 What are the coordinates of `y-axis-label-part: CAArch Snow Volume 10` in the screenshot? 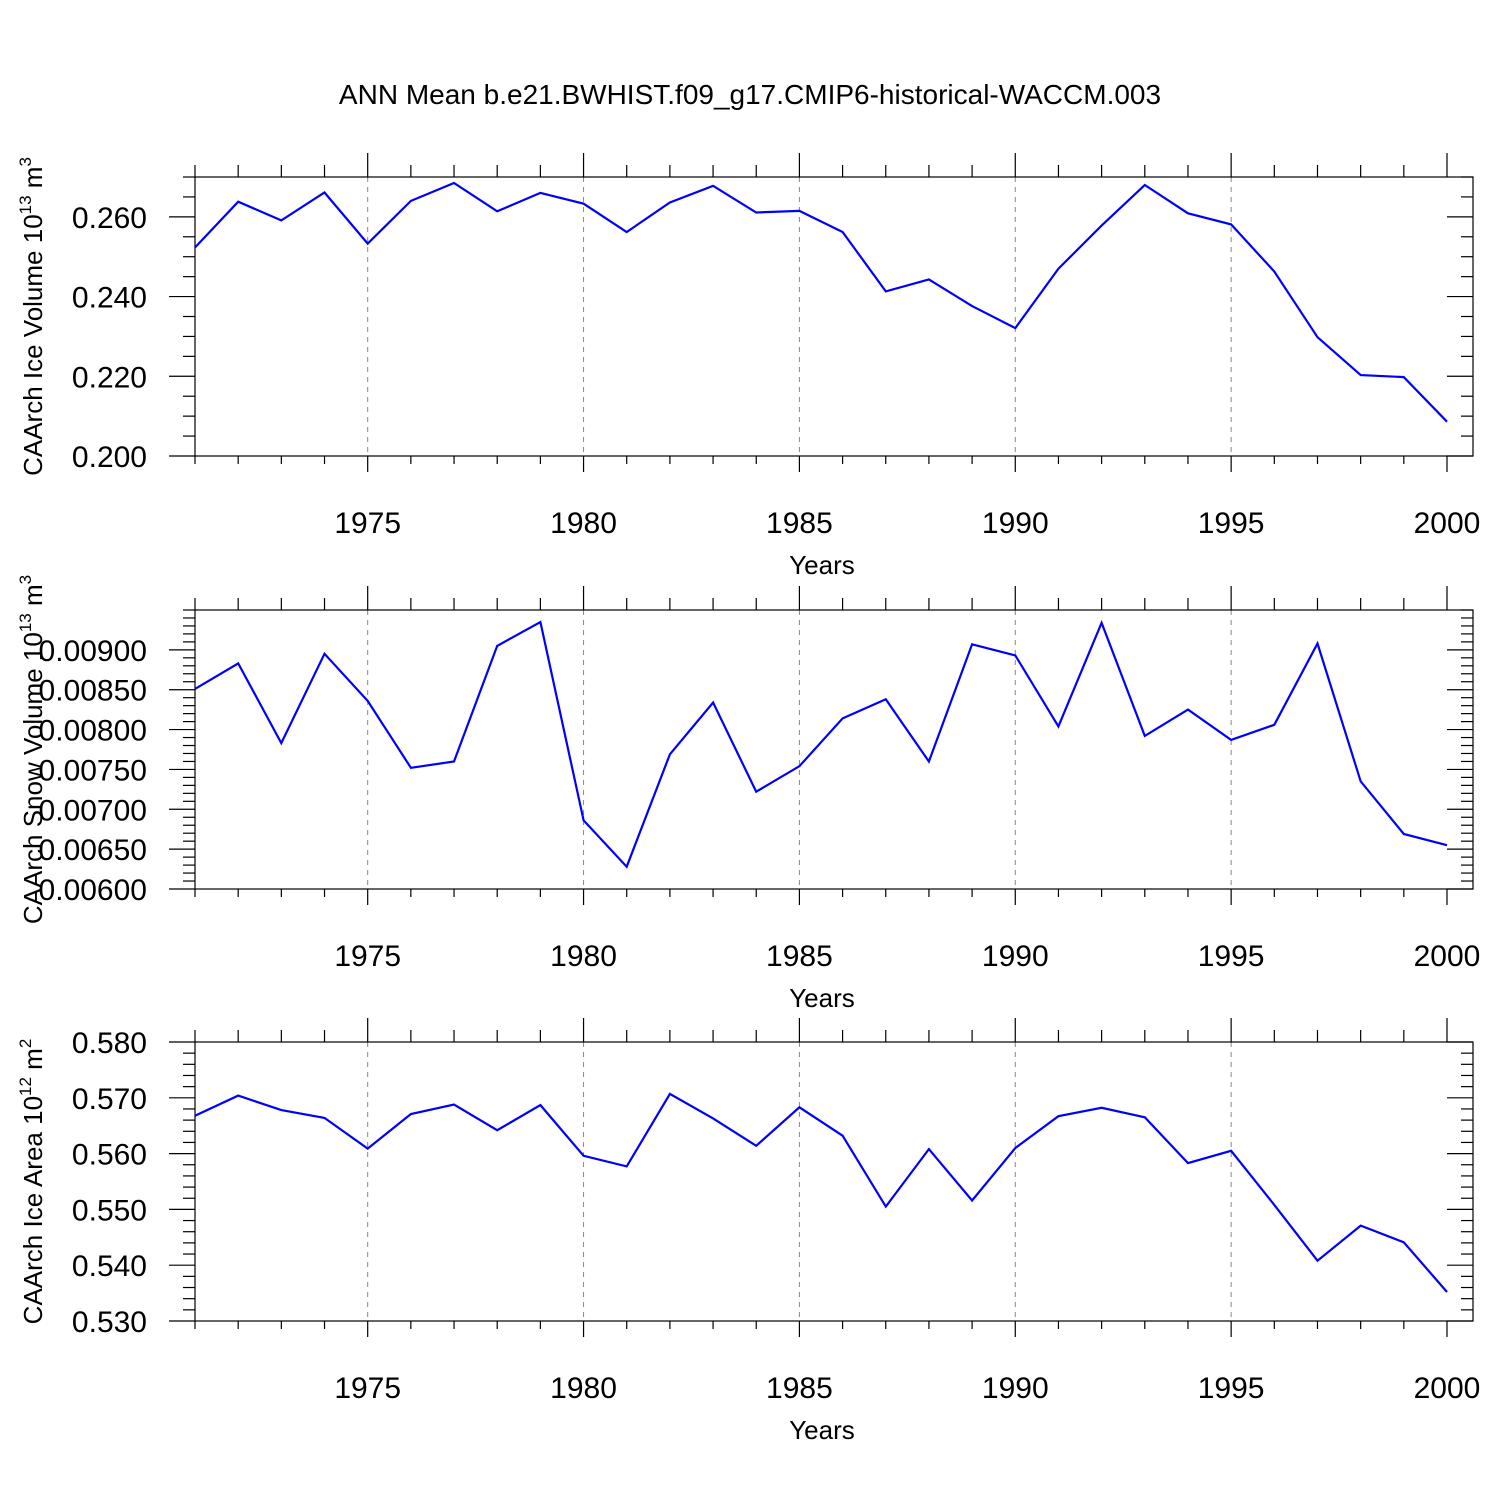 It's located at (33, 778).